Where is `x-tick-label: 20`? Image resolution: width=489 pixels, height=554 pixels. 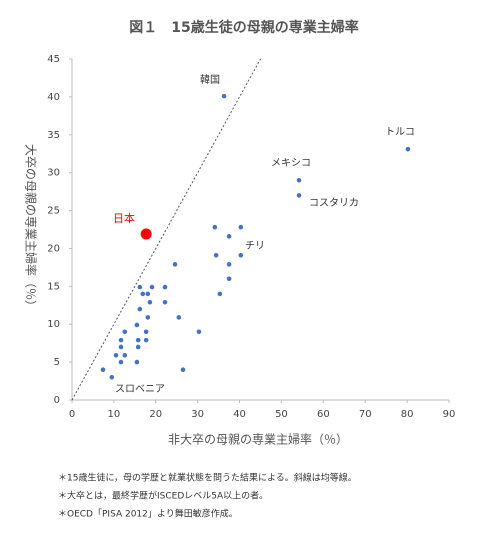 x-tick-label: 20 is located at coordinates (155, 414).